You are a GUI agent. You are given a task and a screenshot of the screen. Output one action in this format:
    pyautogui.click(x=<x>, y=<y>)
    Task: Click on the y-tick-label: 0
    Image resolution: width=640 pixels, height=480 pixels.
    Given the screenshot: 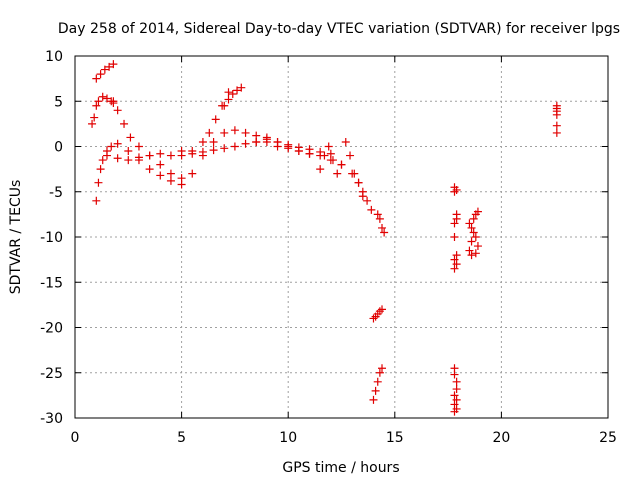 What is the action you would take?
    pyautogui.click(x=58, y=148)
    